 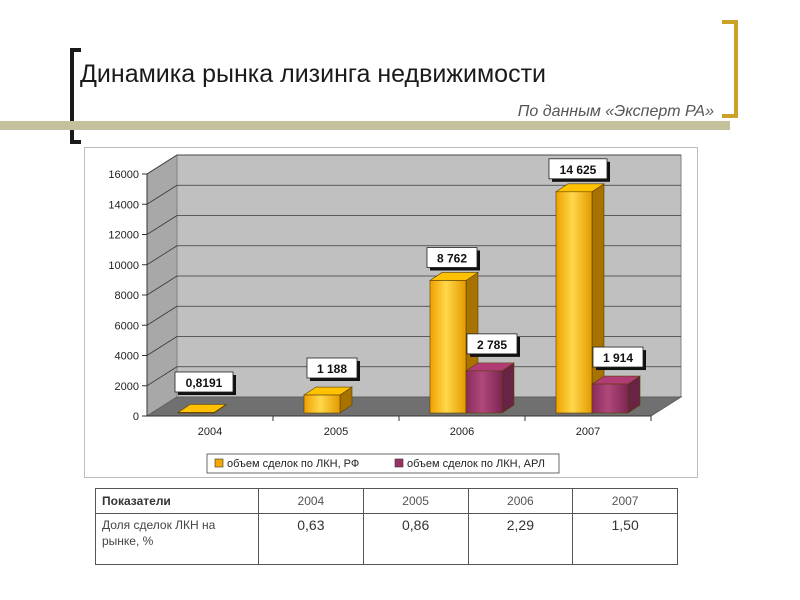 What do you see at coordinates (311, 501) in the screenshot?
I see `table-year-2004: 2004` at bounding box center [311, 501].